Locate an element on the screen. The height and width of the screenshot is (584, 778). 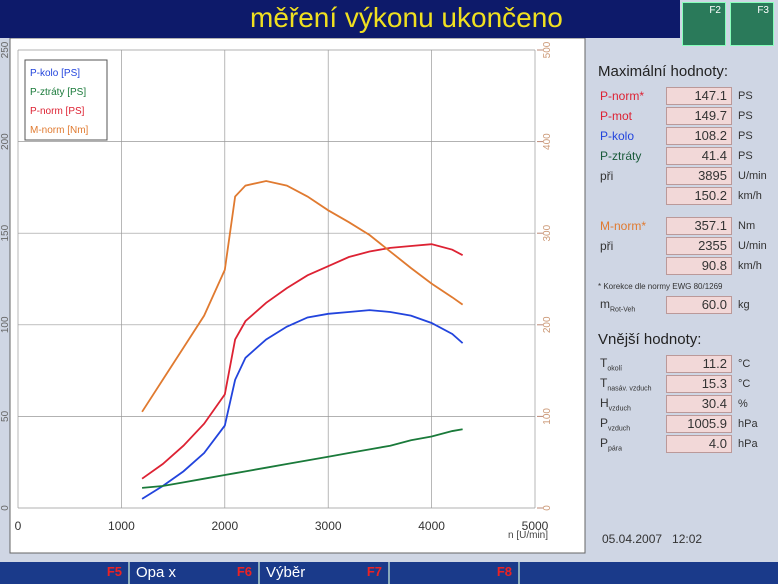
y-tick-label: 100 is located at coordinates (5, 324).